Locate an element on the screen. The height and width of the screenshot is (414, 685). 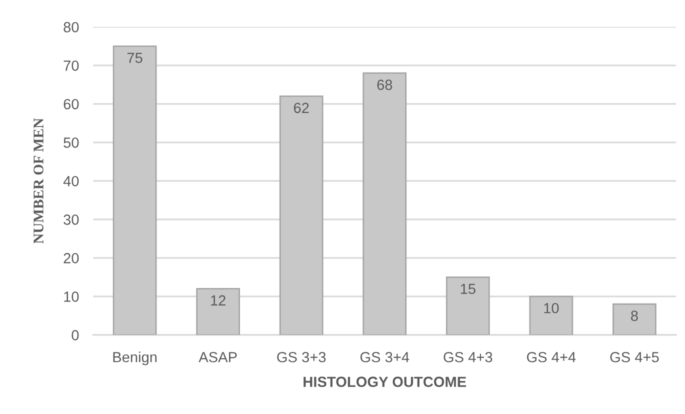
data-label: 15 is located at coordinates (468, 289).